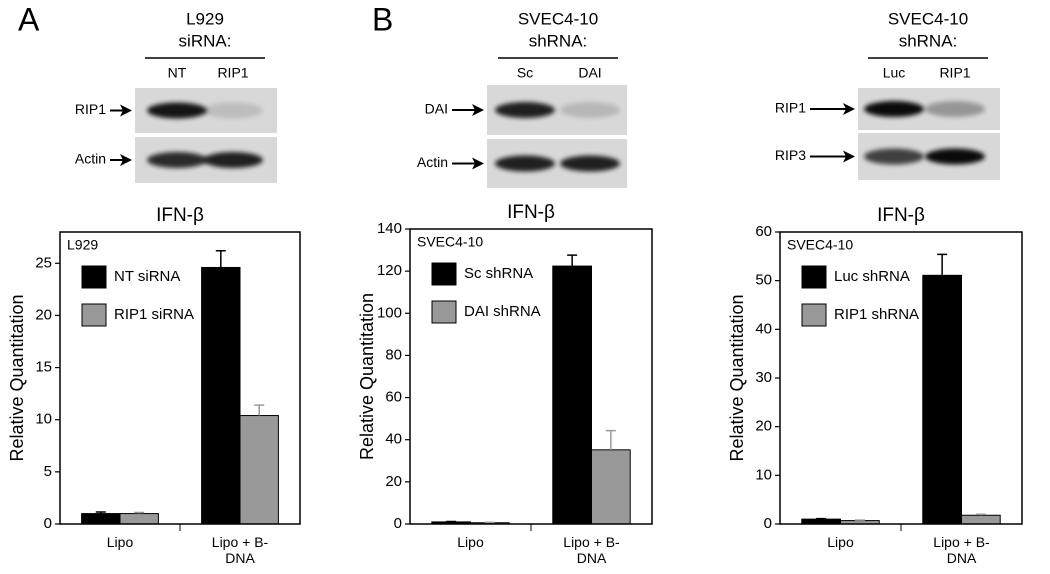 Image resolution: width=1050 pixels, height=574 pixels. Describe the element at coordinates (763, 377) in the screenshot. I see `y-tick-label: 30` at that location.